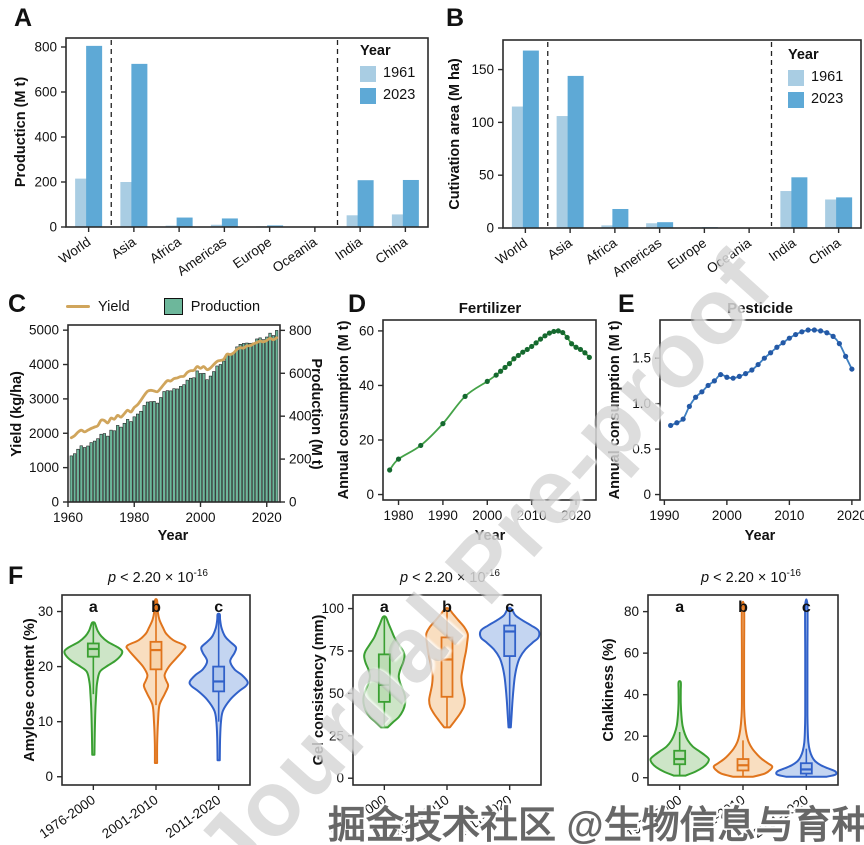 The width and height of the screenshot is (864, 845). Describe the element at coordinates (45, 137) in the screenshot. I see `y-tick-label: 400` at that location.